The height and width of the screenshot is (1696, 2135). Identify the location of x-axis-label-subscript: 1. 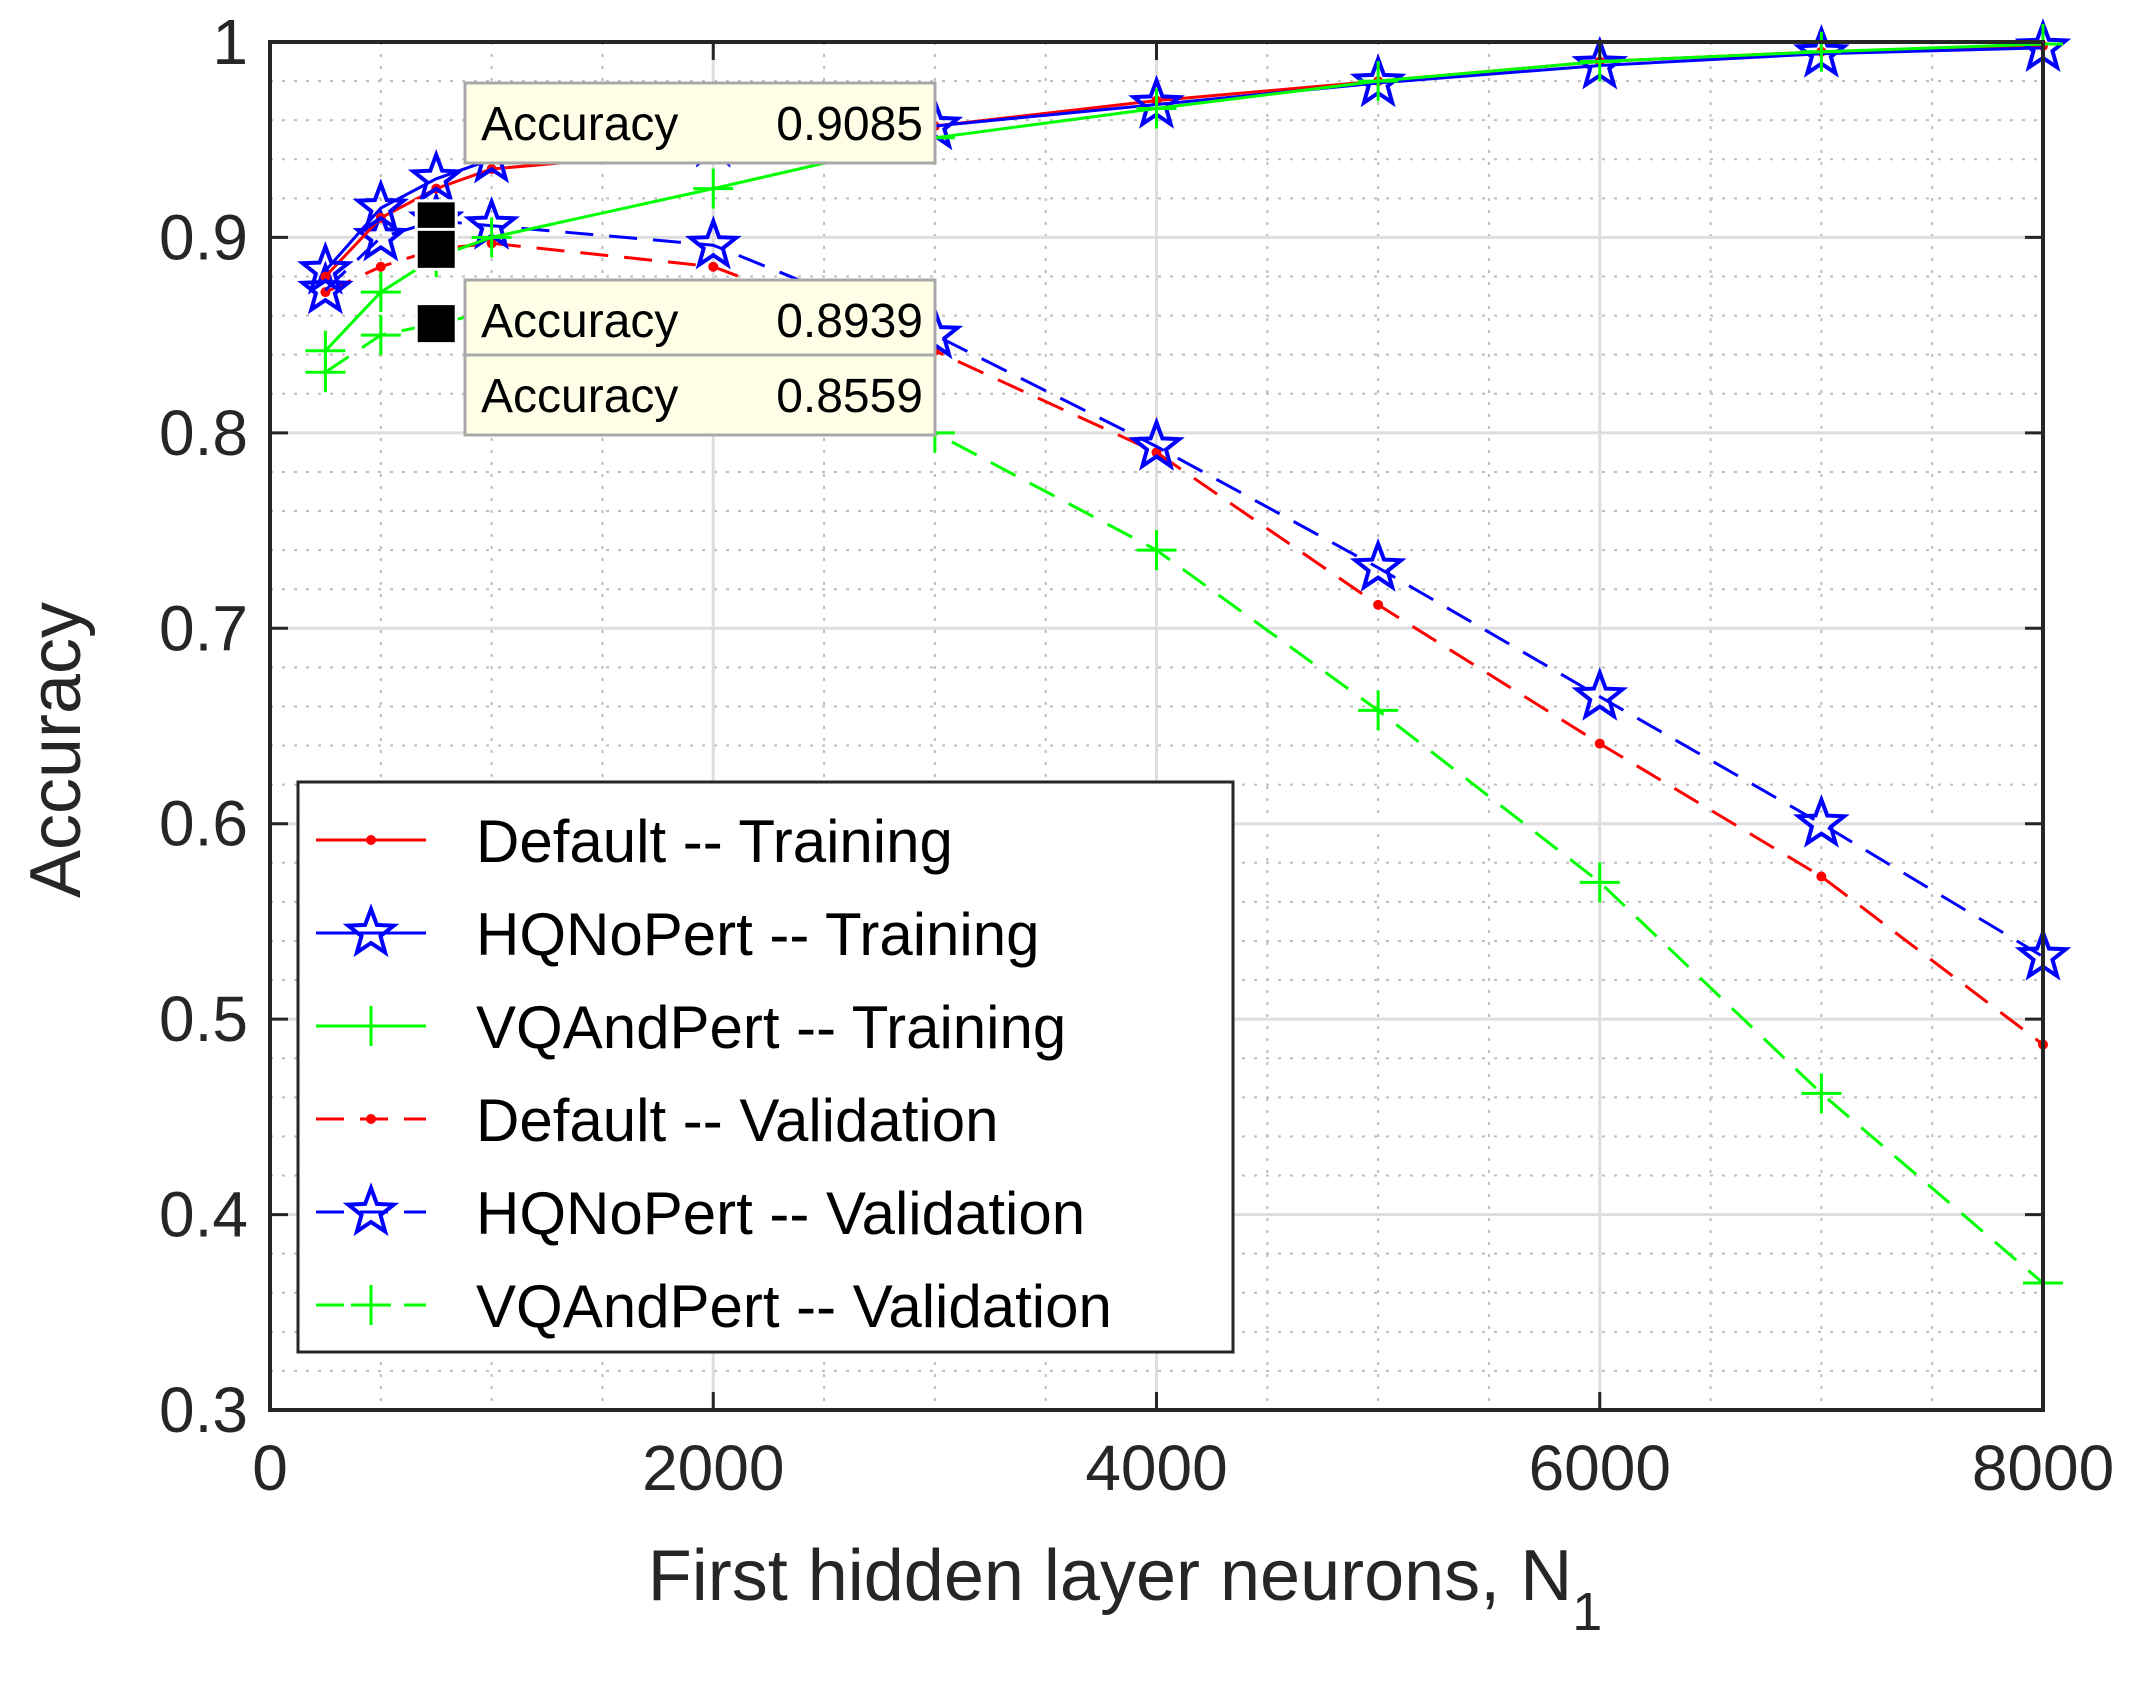
(1587, 1612).